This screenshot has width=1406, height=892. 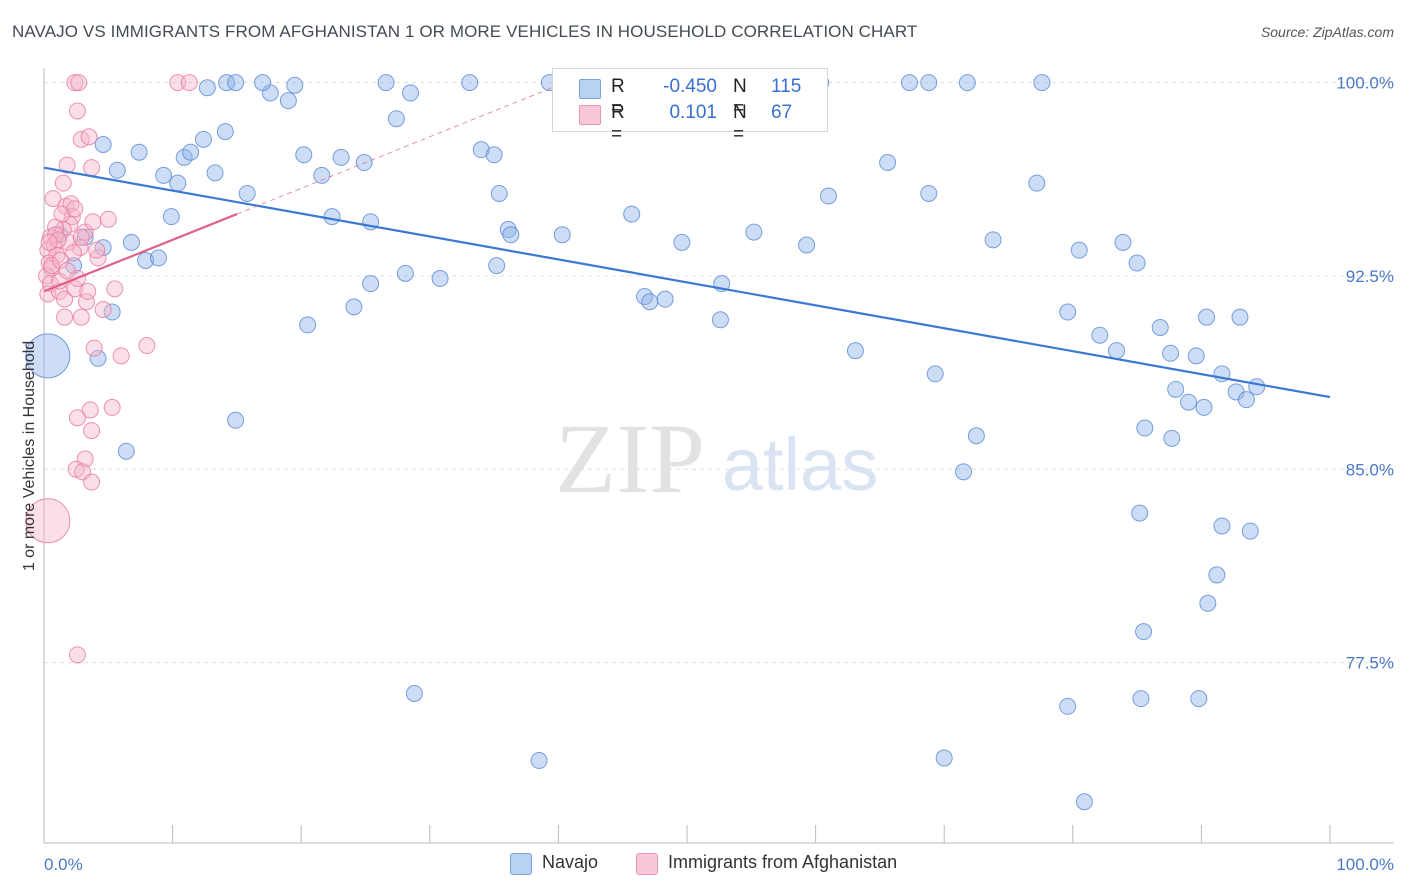 I want to click on watermark-atlas: atlas, so click(x=800, y=464).